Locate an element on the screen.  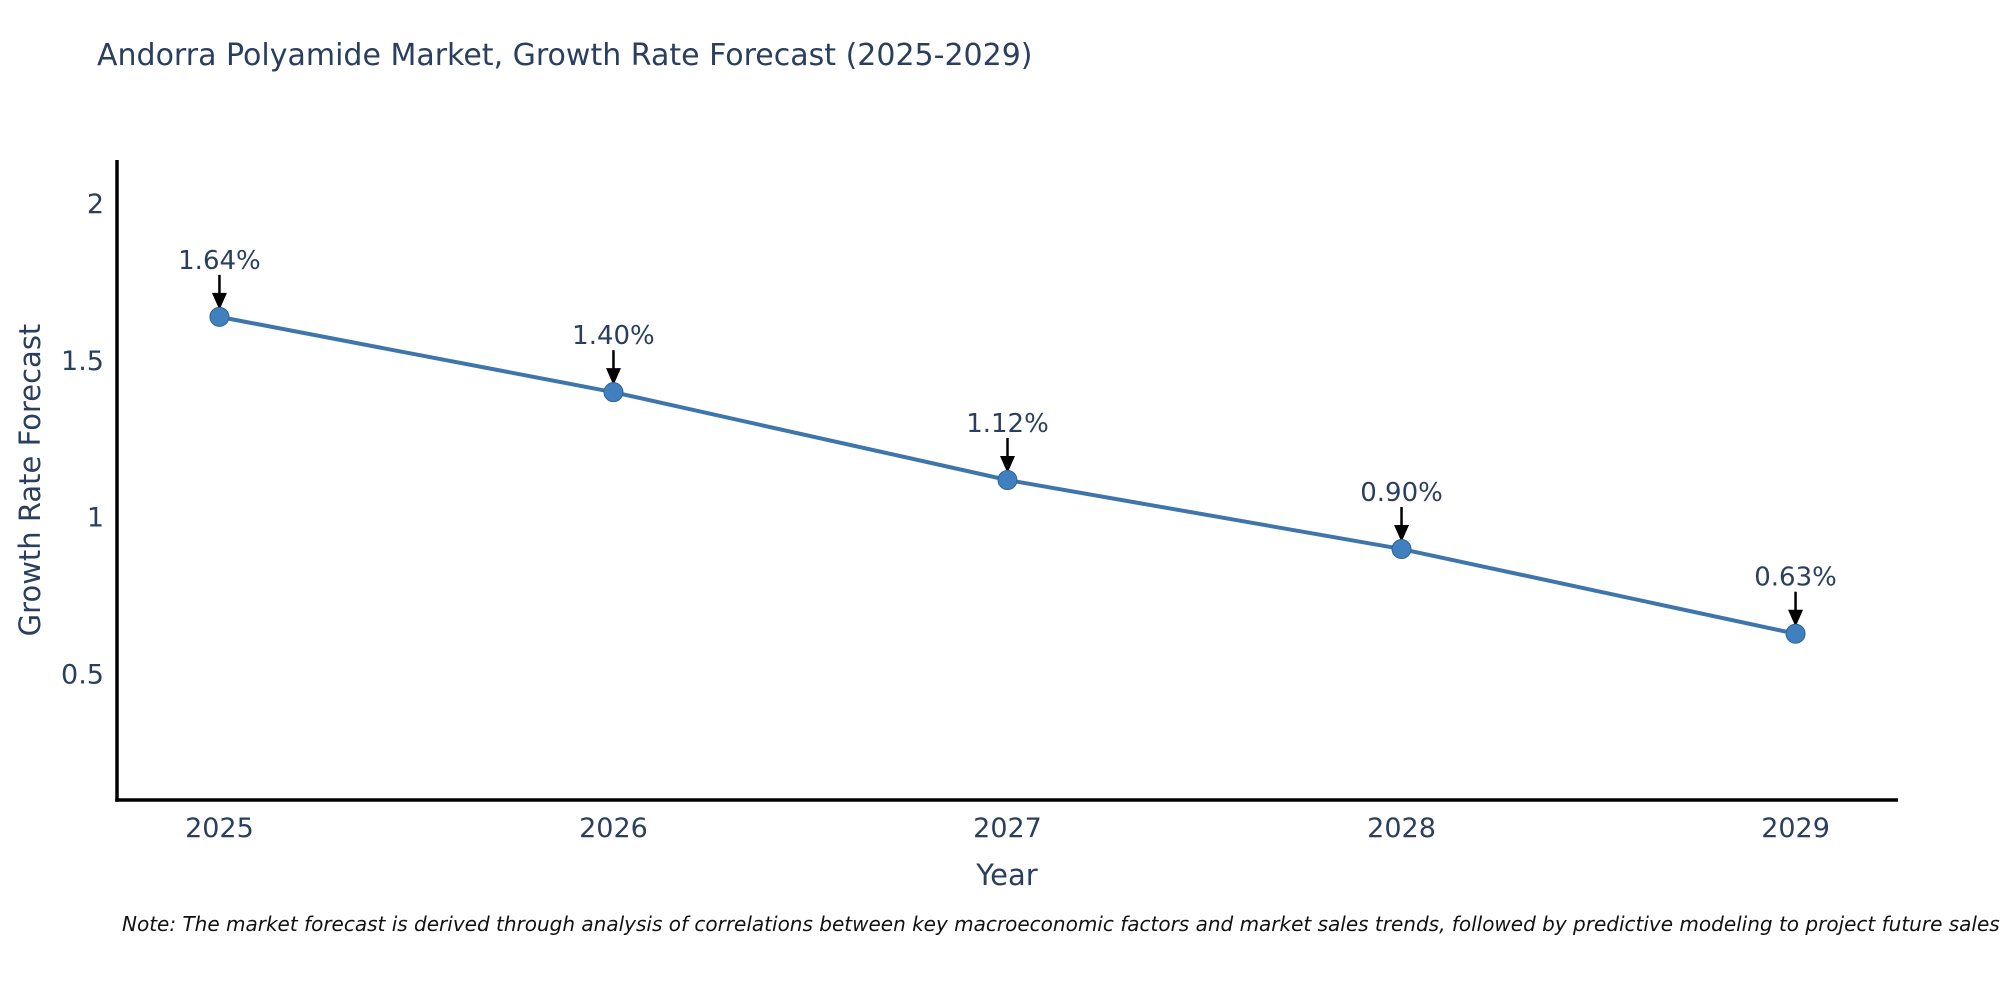
x-tick-label: 2026 is located at coordinates (613, 828).